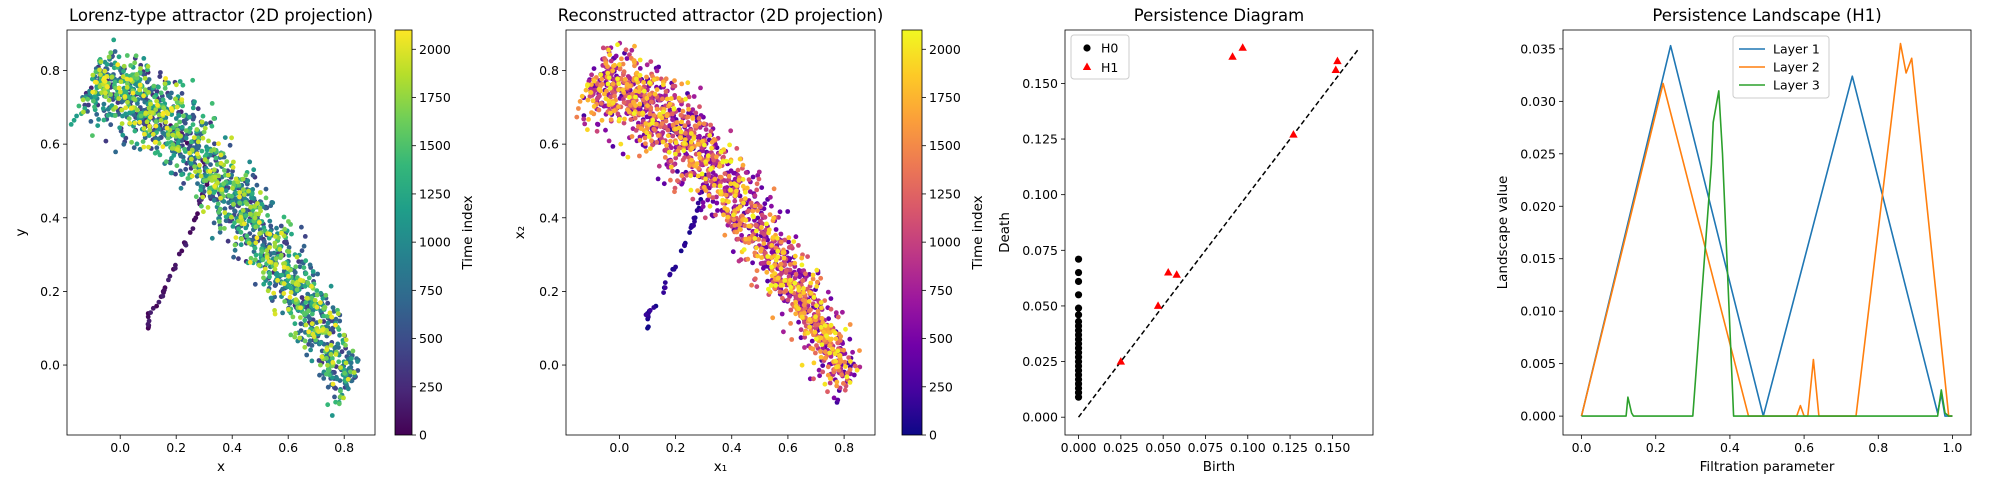  I want to click on x-axis-label: Filtration parameter, so click(1767, 467).